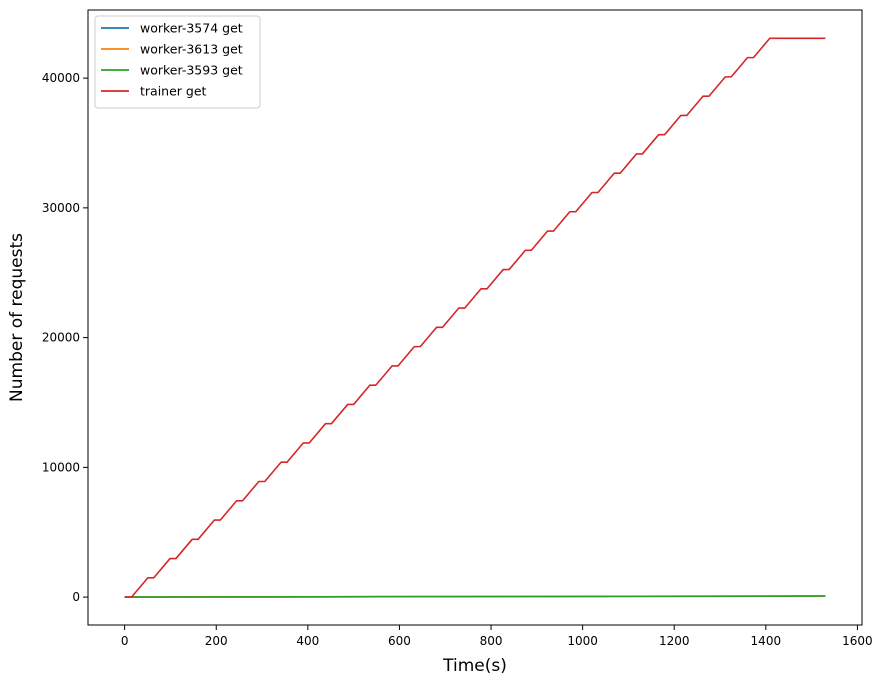  What do you see at coordinates (191, 49) in the screenshot?
I see `legend-label: worker-3613 get` at bounding box center [191, 49].